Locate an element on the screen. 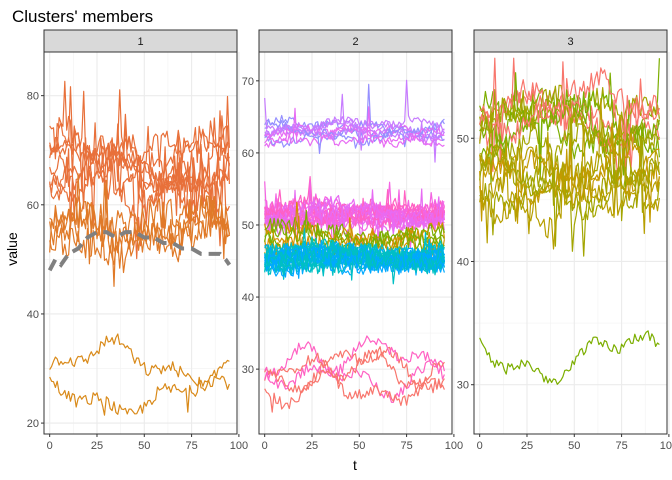 The image size is (672, 480). y-tick-label: 80 is located at coordinates (33, 97).